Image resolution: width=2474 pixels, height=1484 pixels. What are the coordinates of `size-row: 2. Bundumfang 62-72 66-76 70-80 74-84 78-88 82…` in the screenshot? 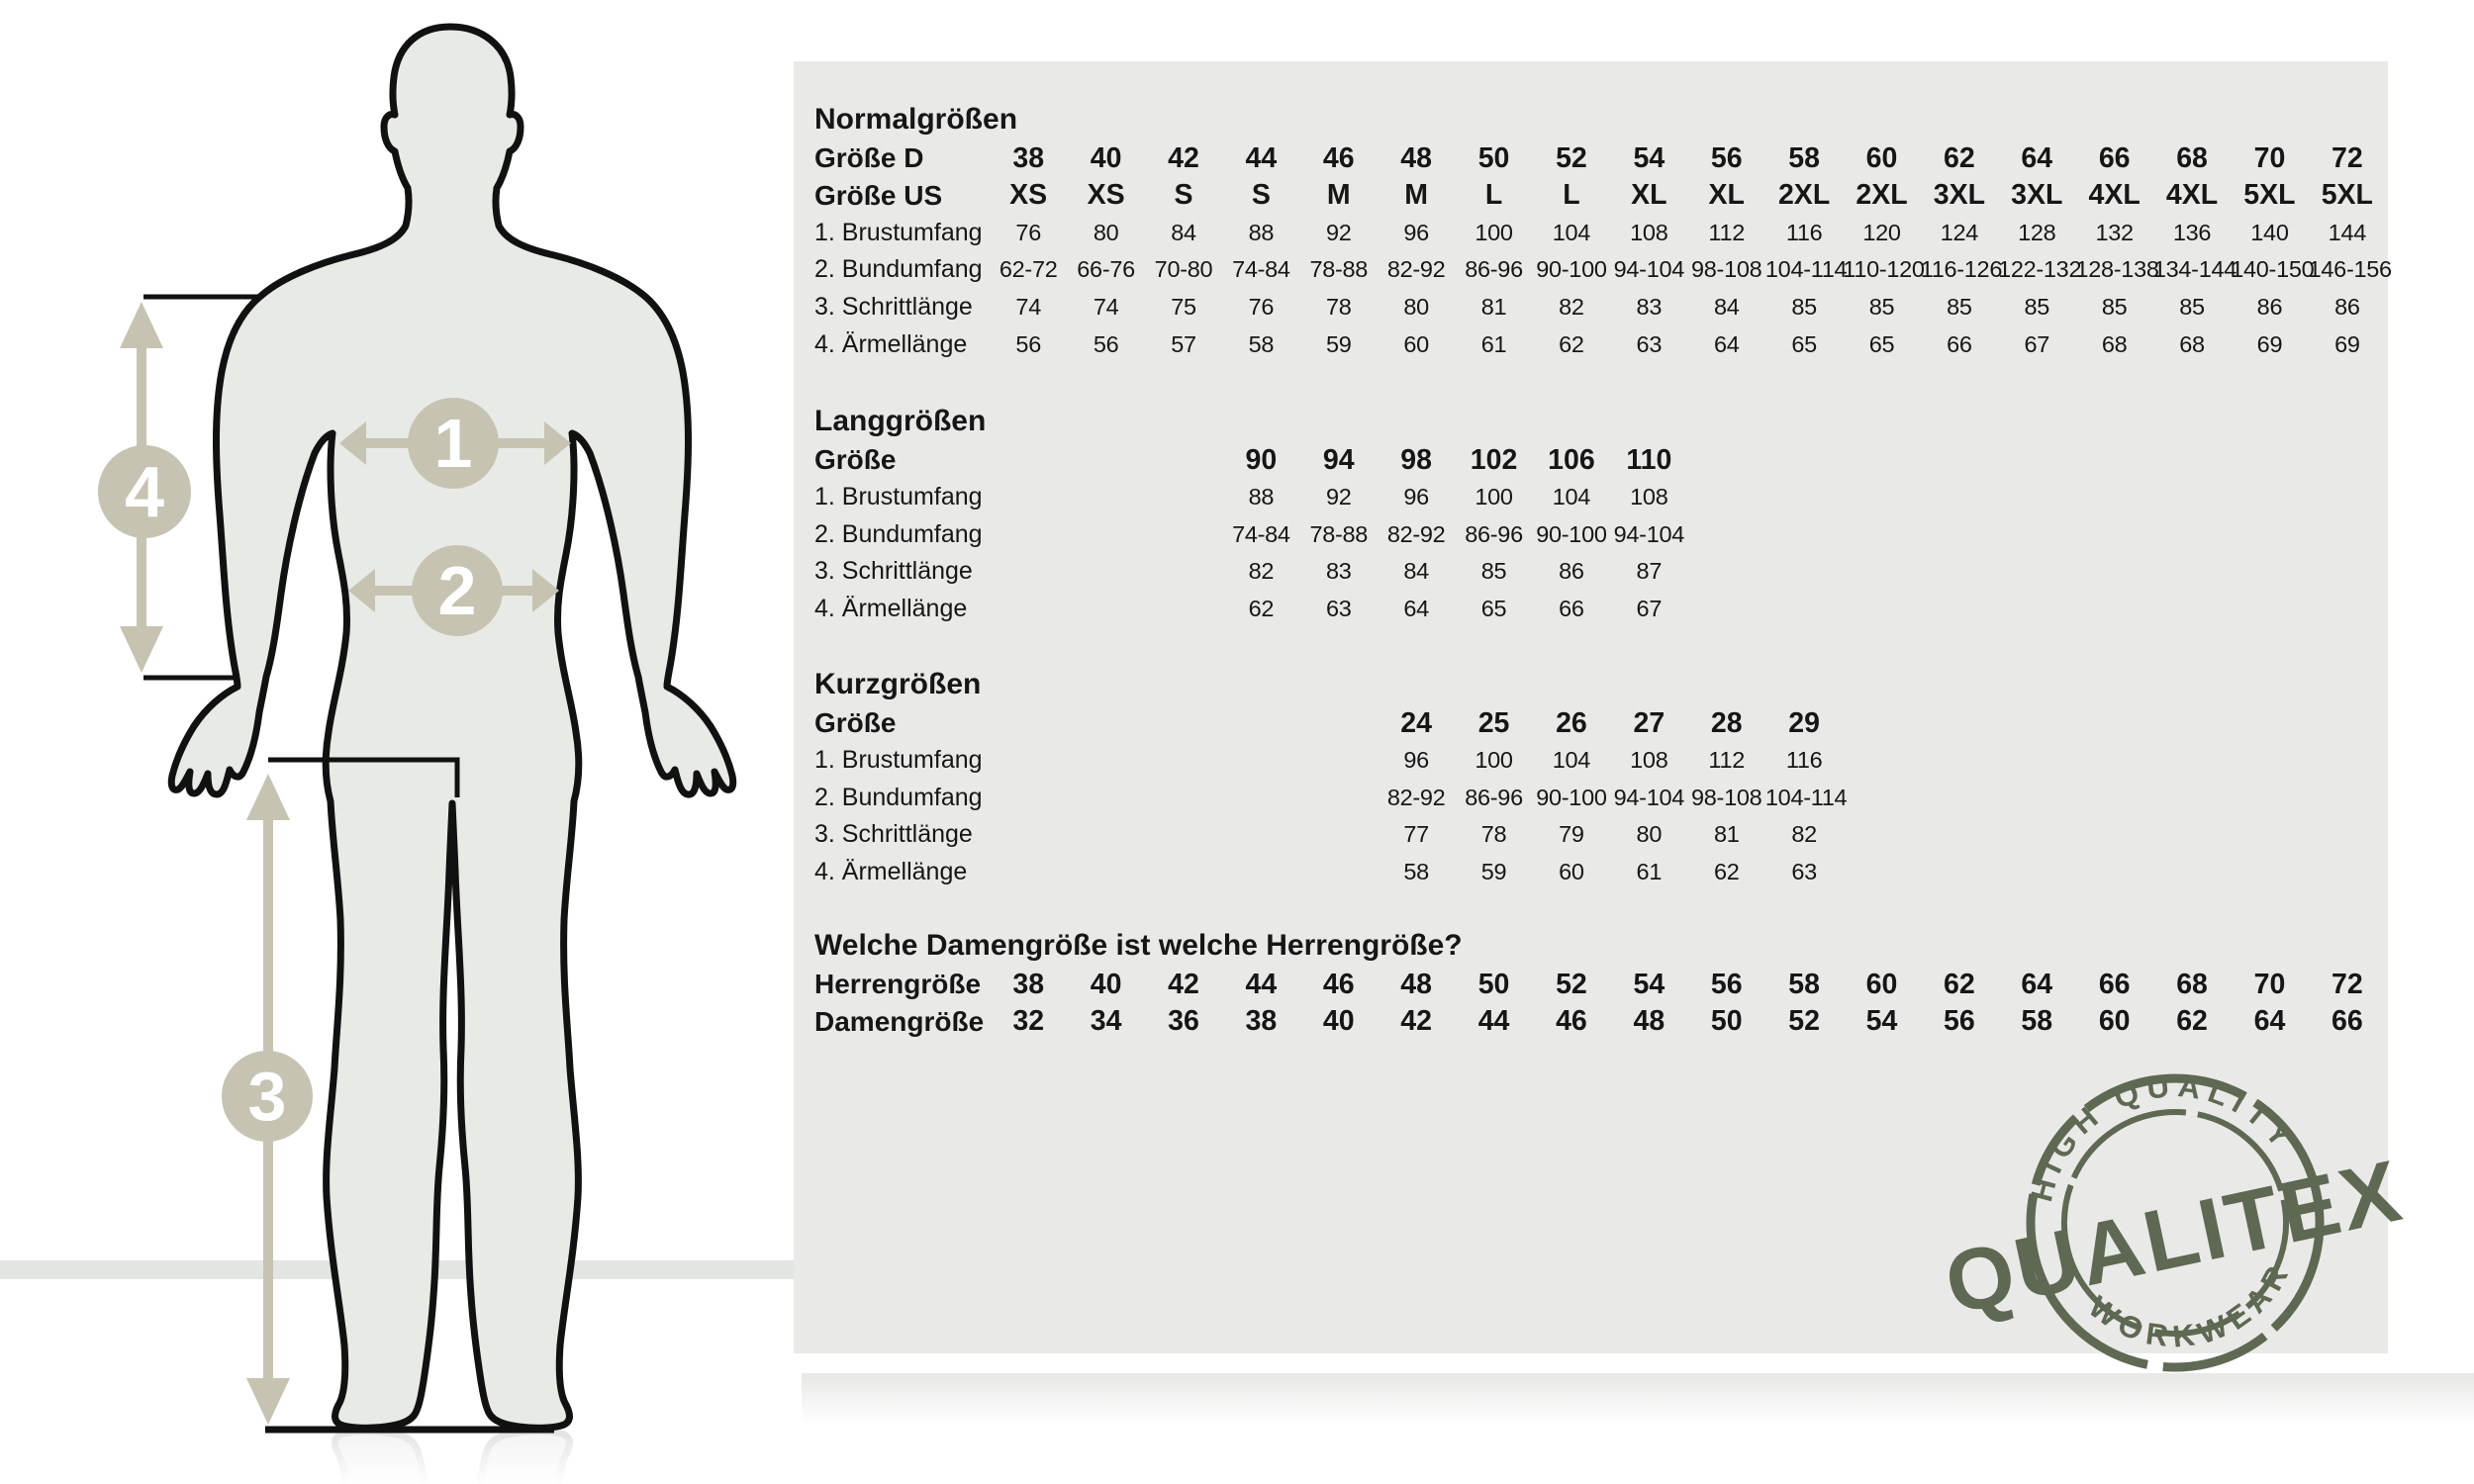 It's located at (1603, 270).